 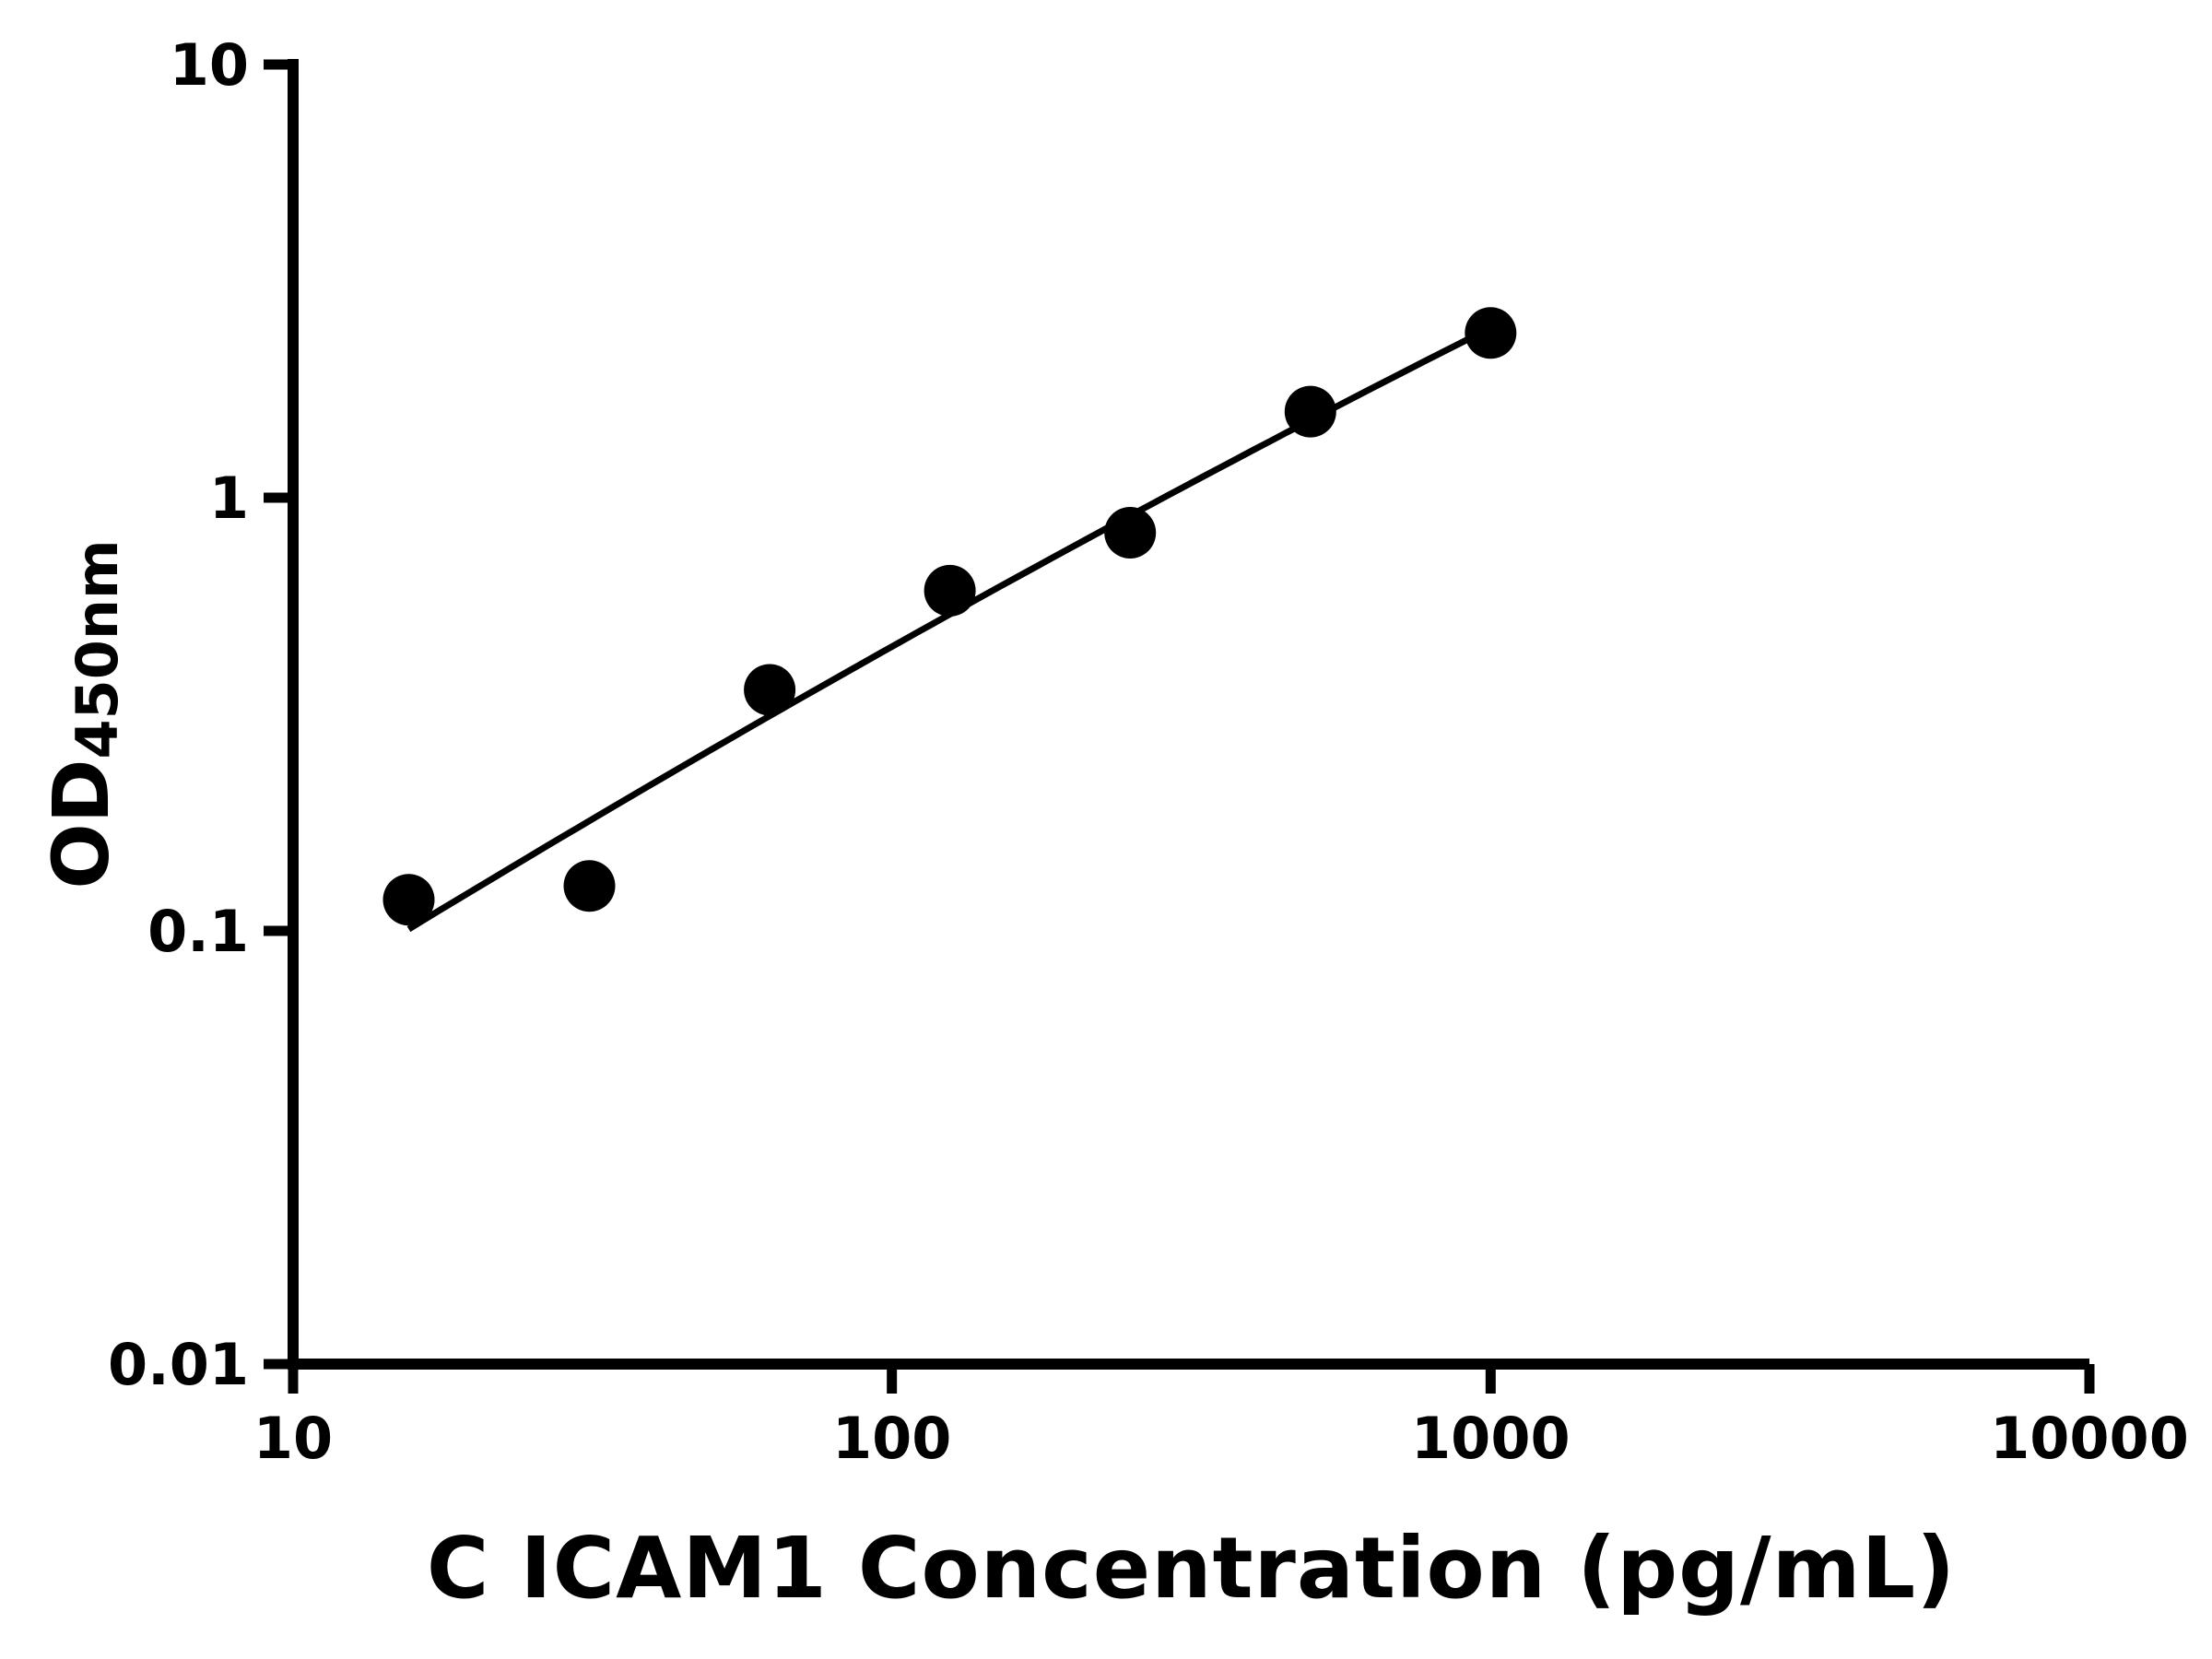 I want to click on svg-text: 0.1, so click(x=198, y=931).